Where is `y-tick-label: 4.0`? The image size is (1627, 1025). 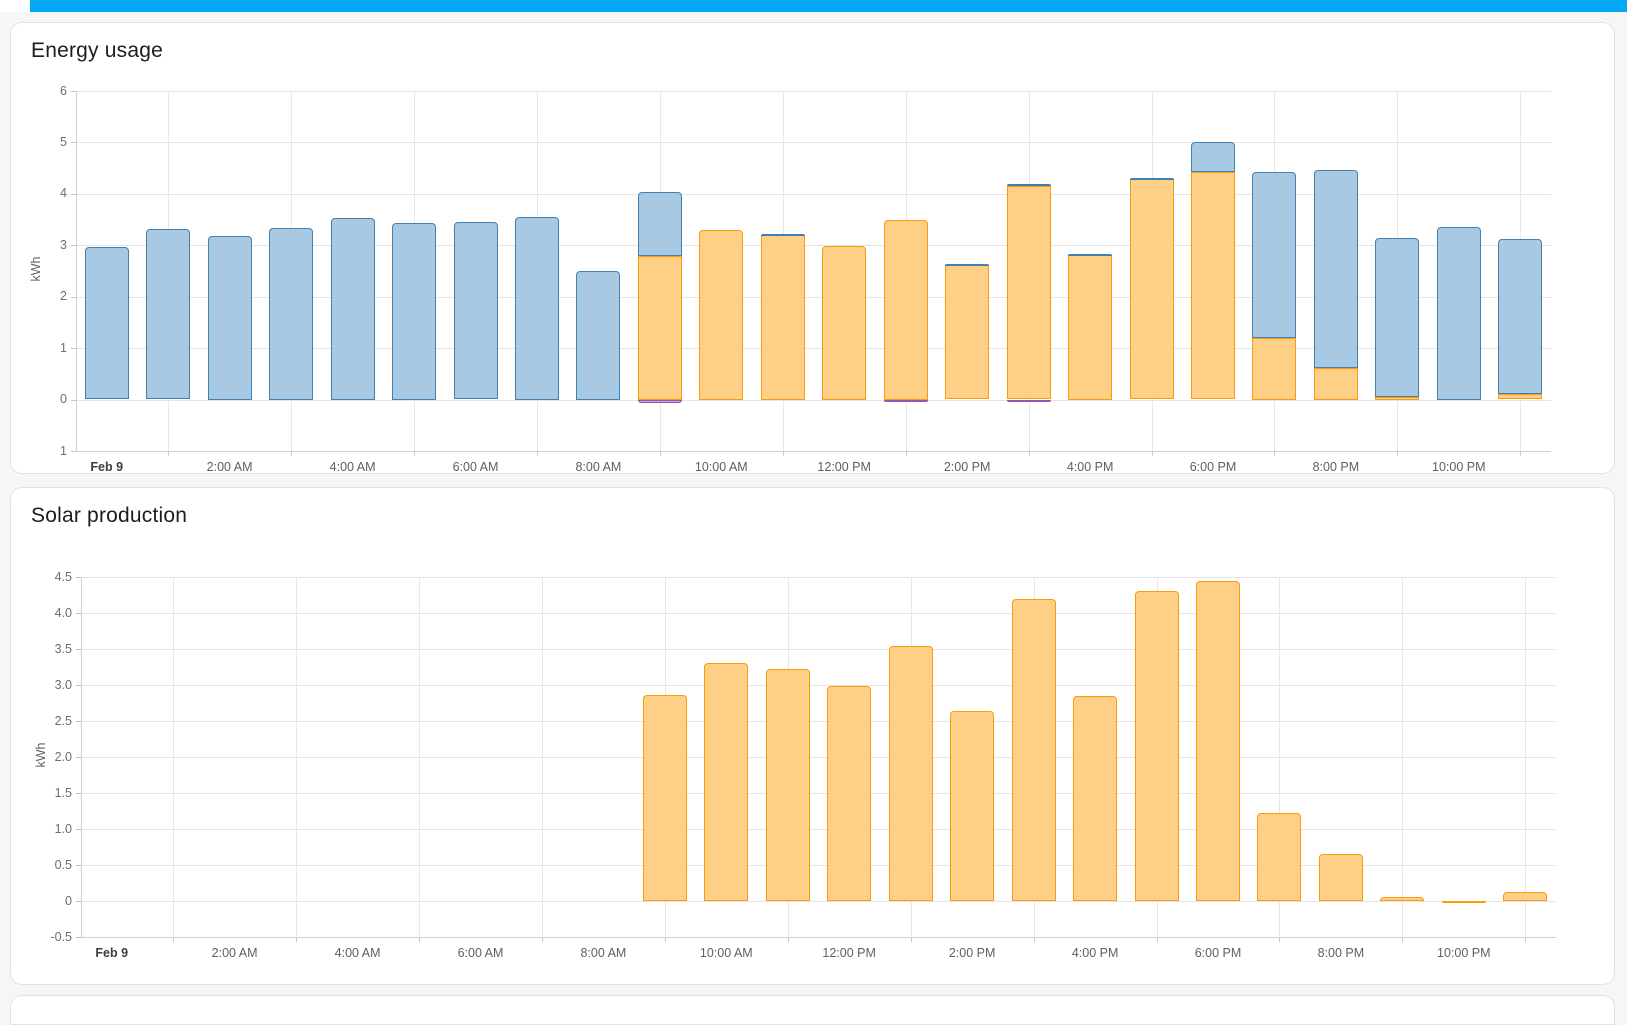
y-tick-label: 4.0 is located at coordinates (63, 612).